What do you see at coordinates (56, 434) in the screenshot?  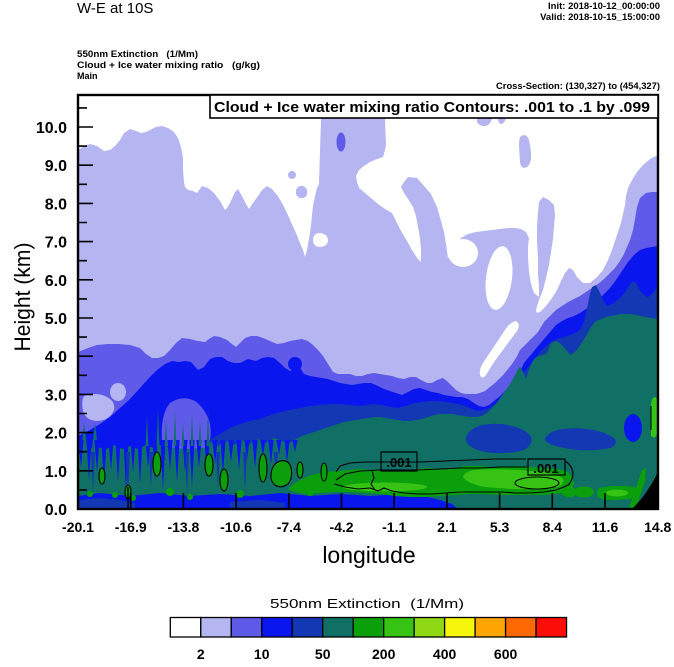 I see `svg-text: 2.0` at bounding box center [56, 434].